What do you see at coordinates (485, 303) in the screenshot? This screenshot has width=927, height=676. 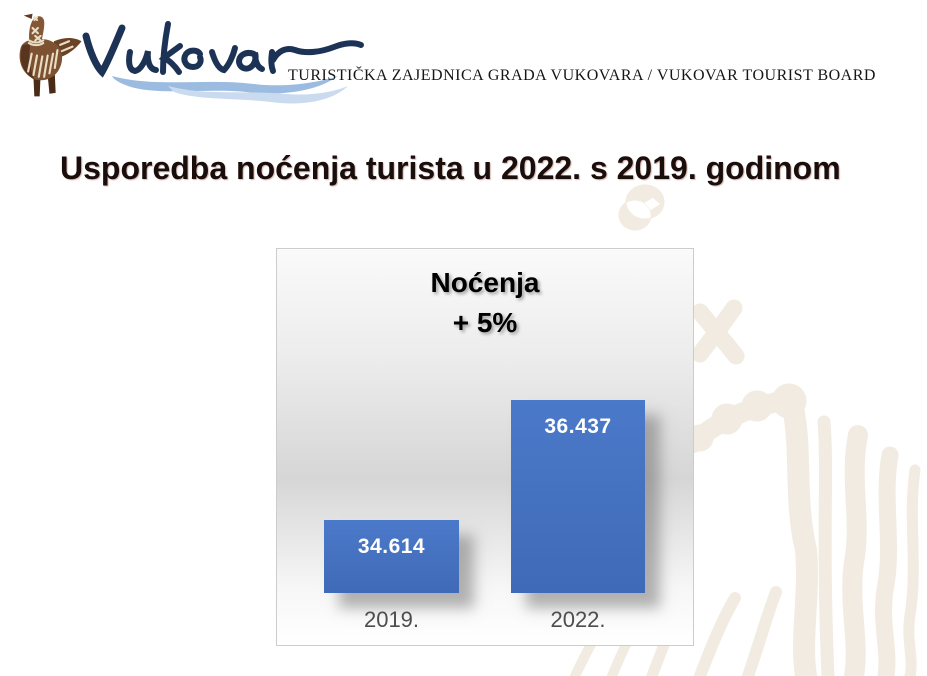 I see `chart-title: Noćenja + 5%` at bounding box center [485, 303].